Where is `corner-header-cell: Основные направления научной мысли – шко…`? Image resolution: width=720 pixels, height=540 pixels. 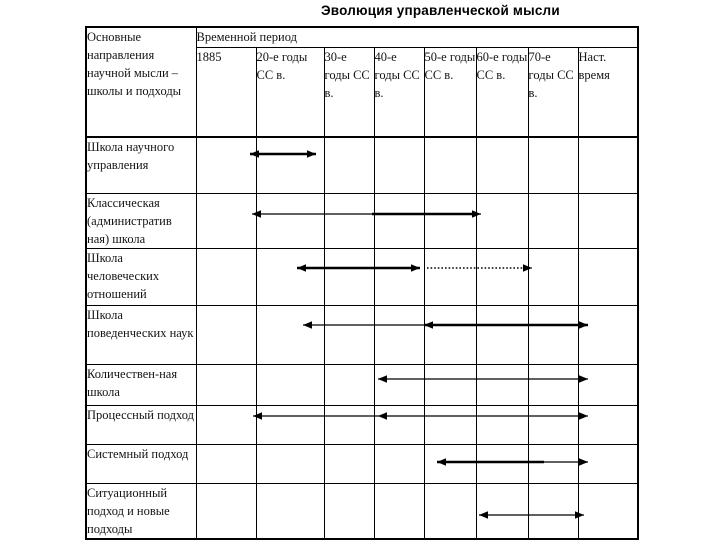 corner-header-cell: Основные направления научной мысли – шко… is located at coordinates (141, 82).